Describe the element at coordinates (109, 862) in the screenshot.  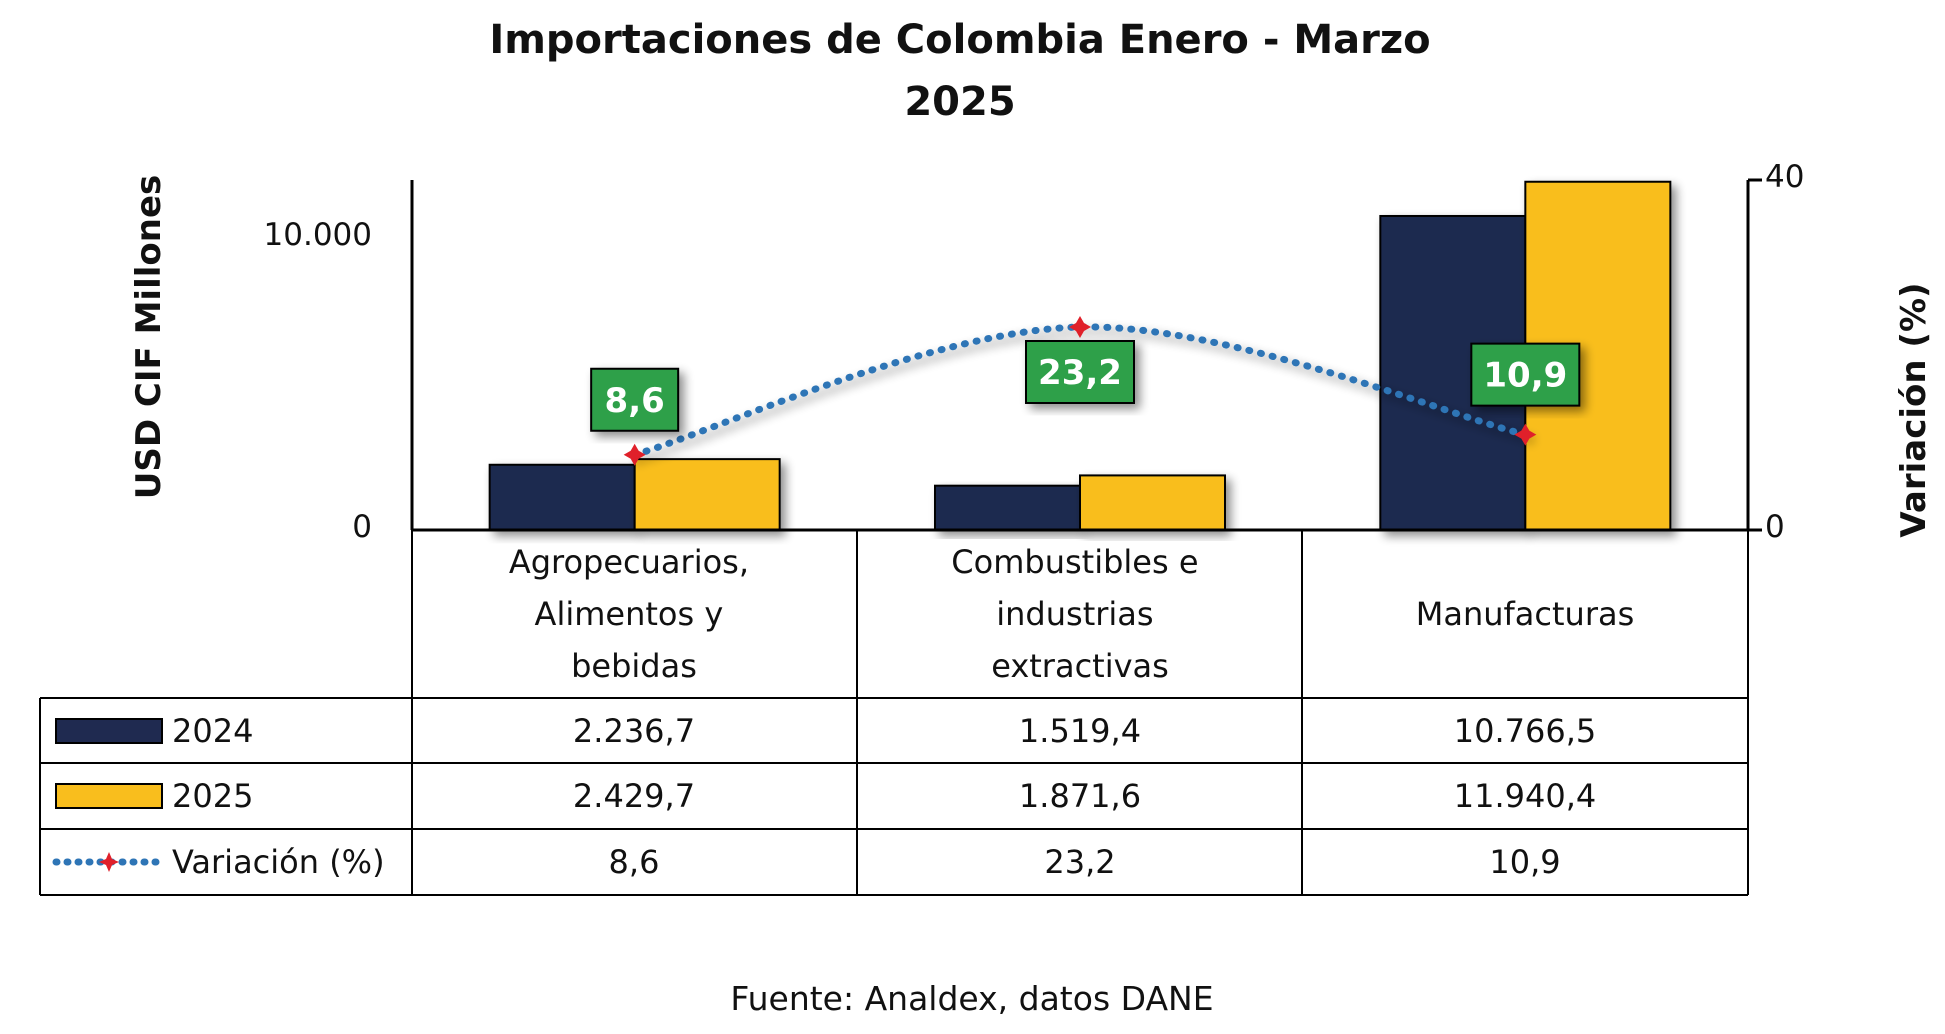
I see `legend-marker-variacion` at that location.